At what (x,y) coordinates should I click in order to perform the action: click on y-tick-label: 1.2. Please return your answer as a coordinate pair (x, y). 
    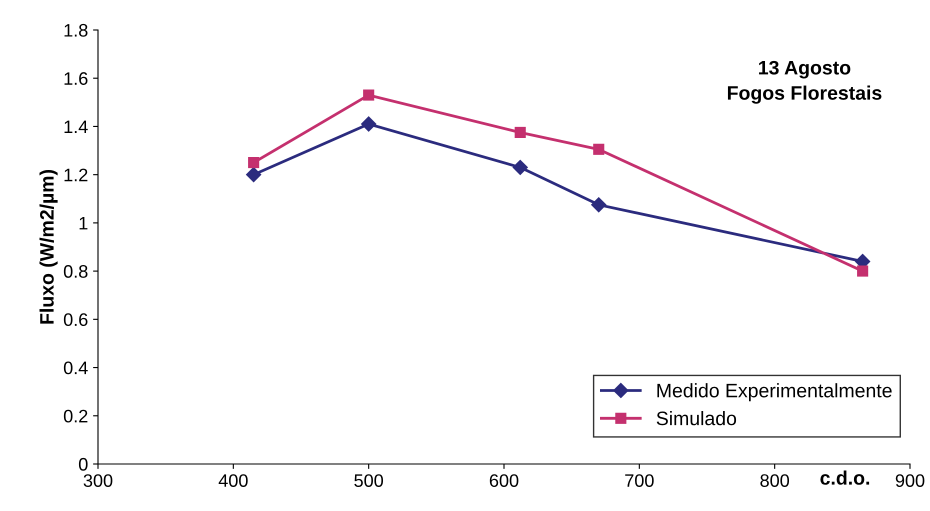
    Looking at the image, I should click on (76, 175).